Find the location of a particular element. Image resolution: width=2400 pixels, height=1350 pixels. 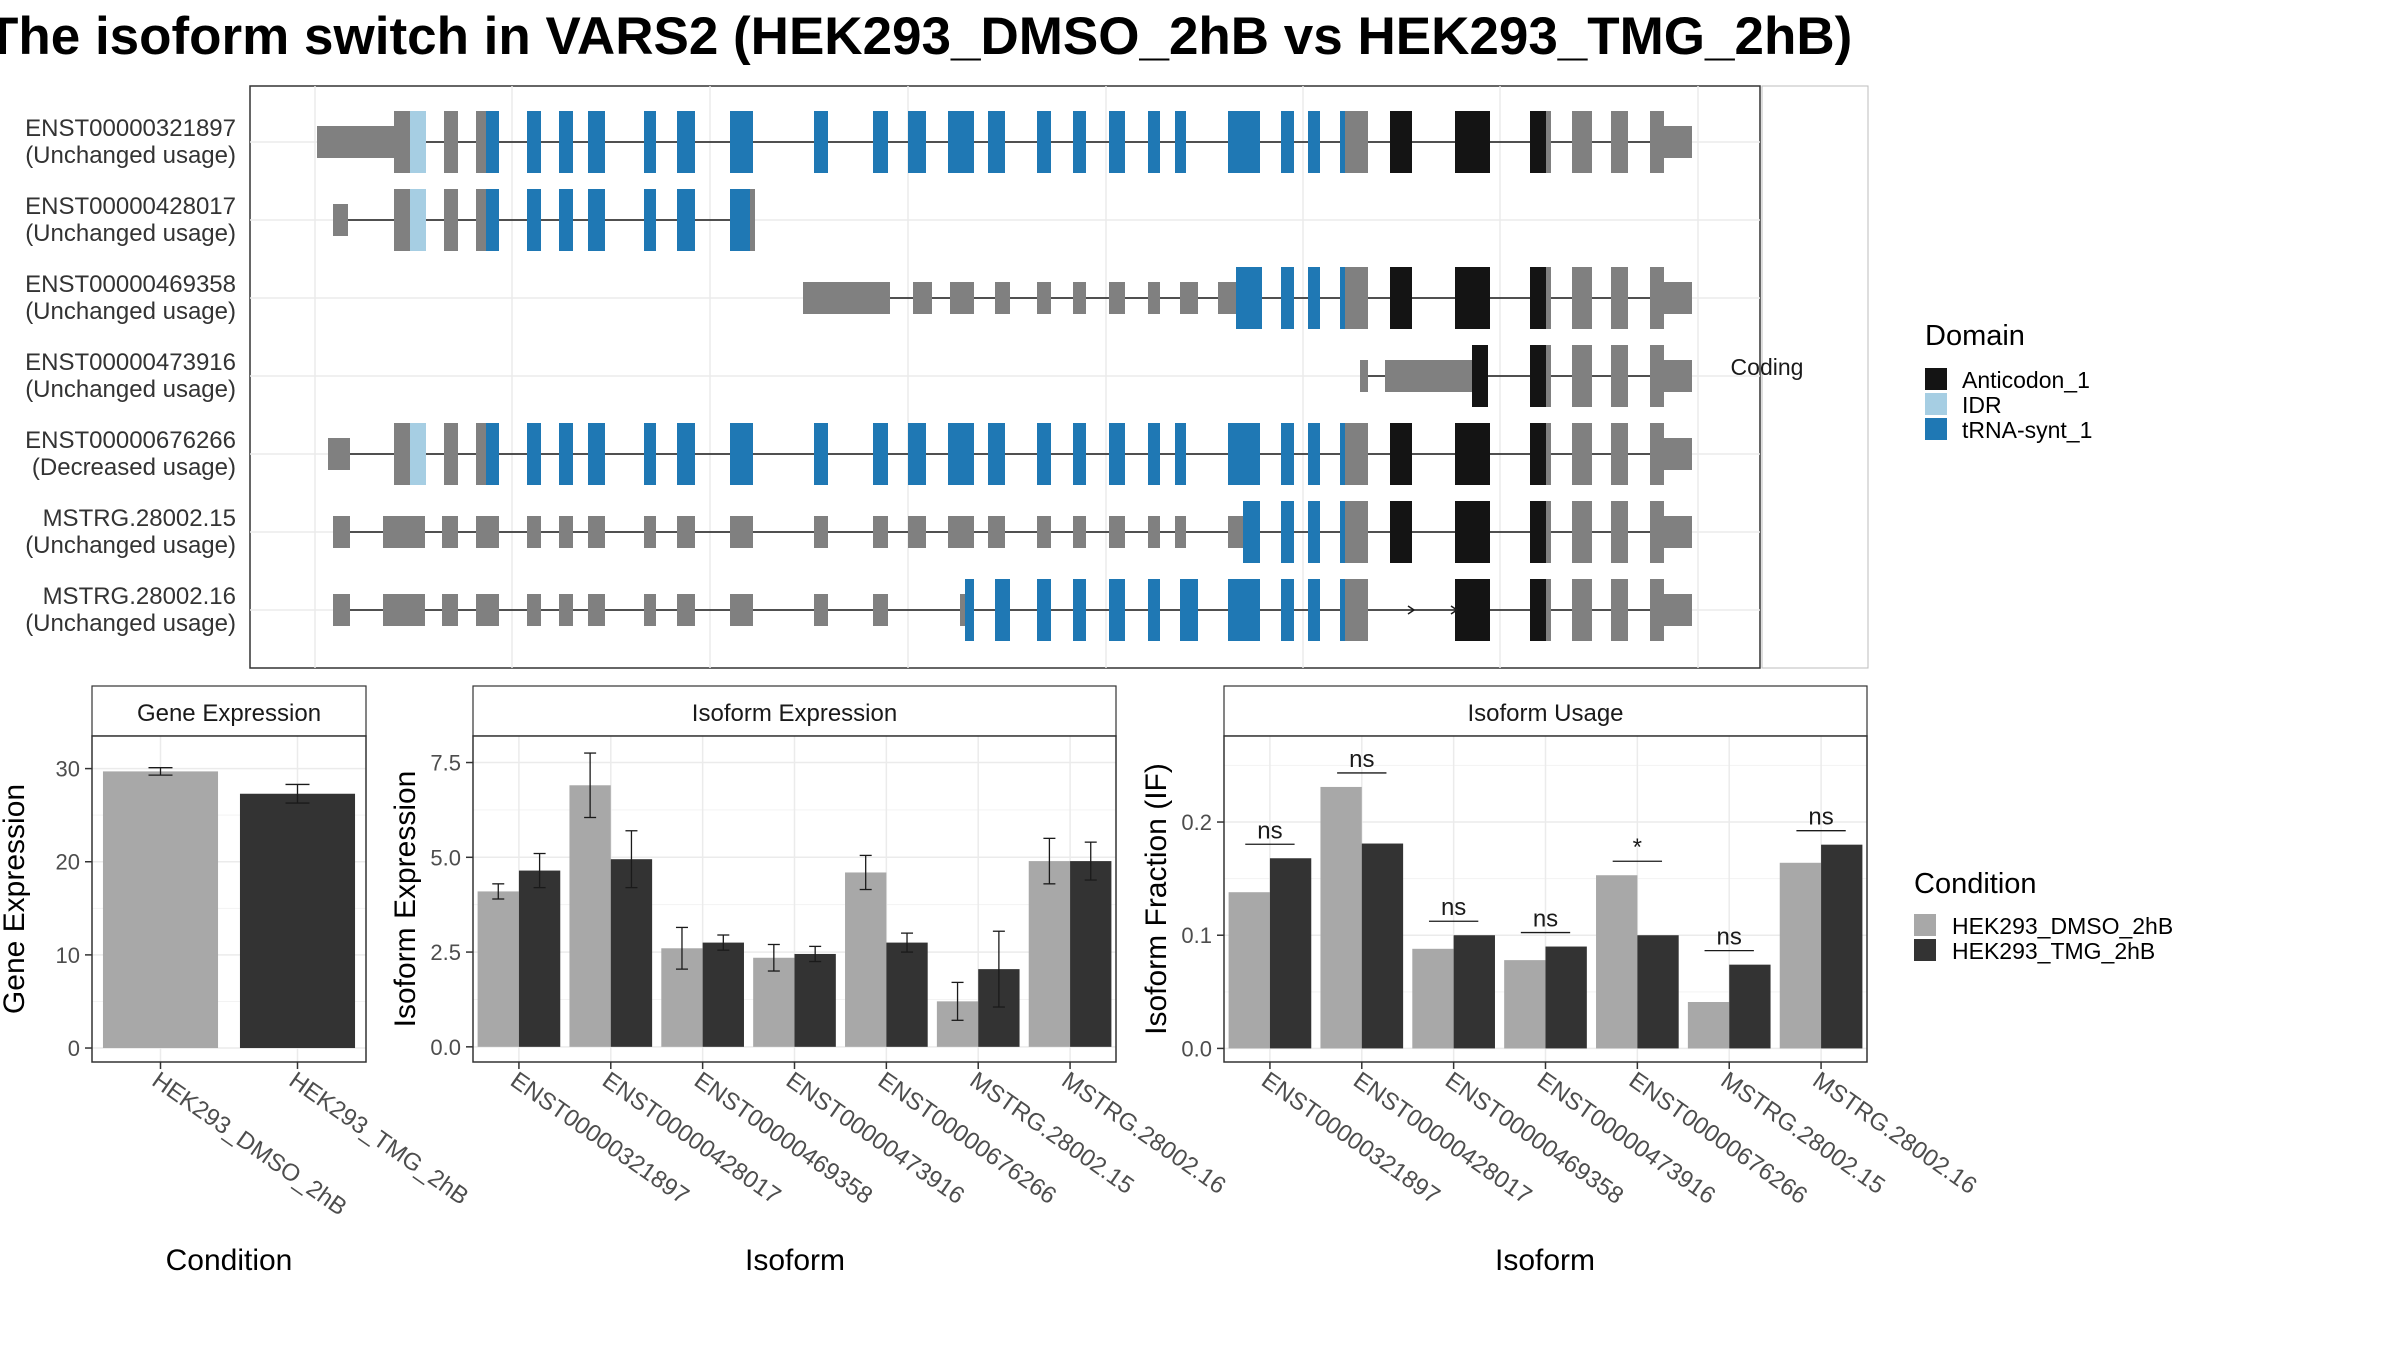

y-tick-label: 7.5 is located at coordinates (445, 763).